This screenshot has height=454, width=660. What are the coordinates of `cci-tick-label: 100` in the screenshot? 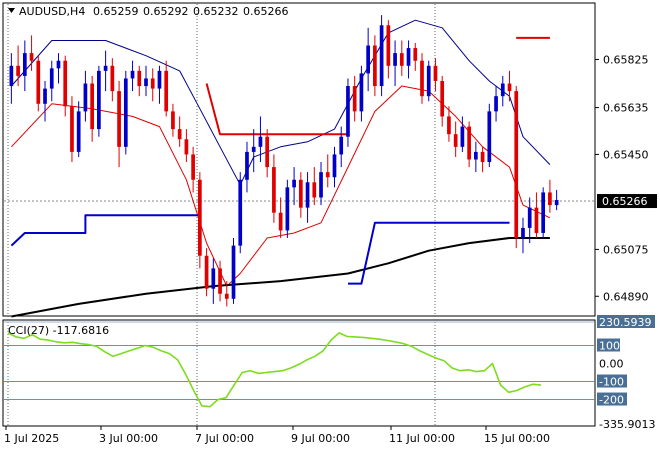 It's located at (609, 346).